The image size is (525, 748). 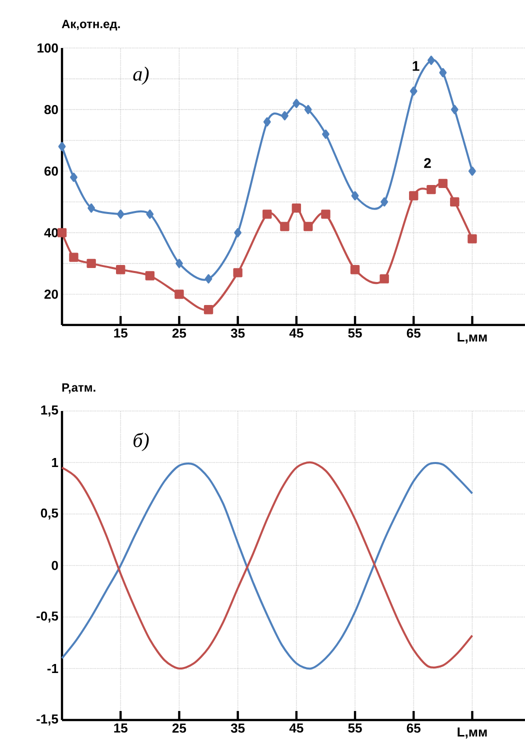 I want to click on y-tick-label: -1, so click(x=52, y=668).